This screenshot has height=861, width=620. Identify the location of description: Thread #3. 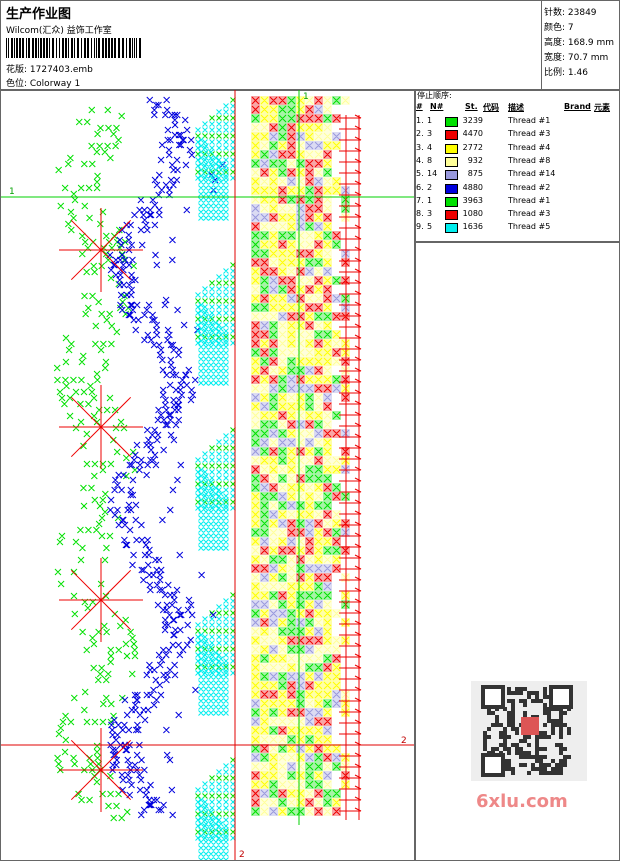
(529, 214).